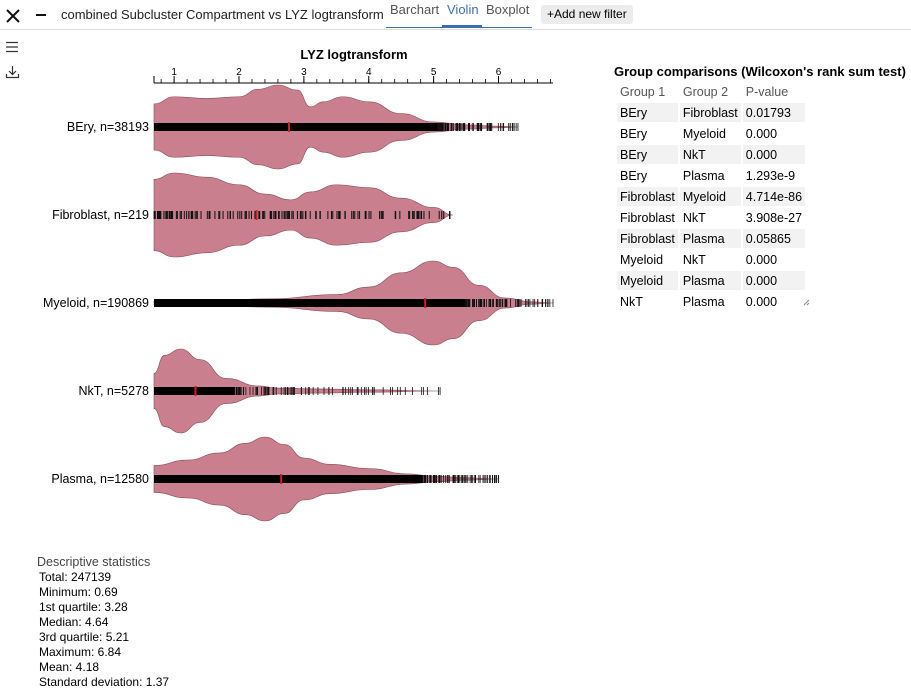 The image size is (911, 690). What do you see at coordinates (434, 72) in the screenshot?
I see `x-tick-label: 5` at bounding box center [434, 72].